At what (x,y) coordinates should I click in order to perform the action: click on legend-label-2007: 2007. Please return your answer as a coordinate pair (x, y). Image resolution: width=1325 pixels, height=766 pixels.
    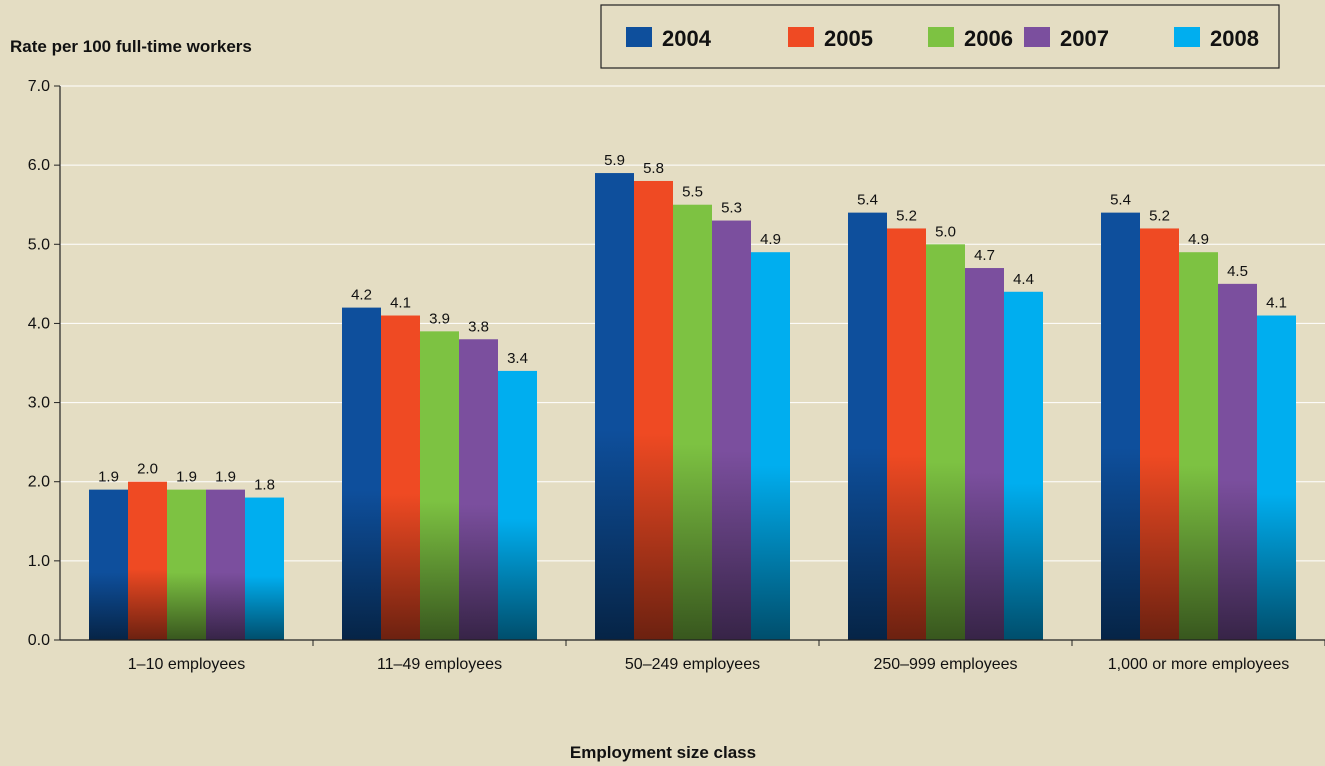
    Looking at the image, I should click on (1084, 38).